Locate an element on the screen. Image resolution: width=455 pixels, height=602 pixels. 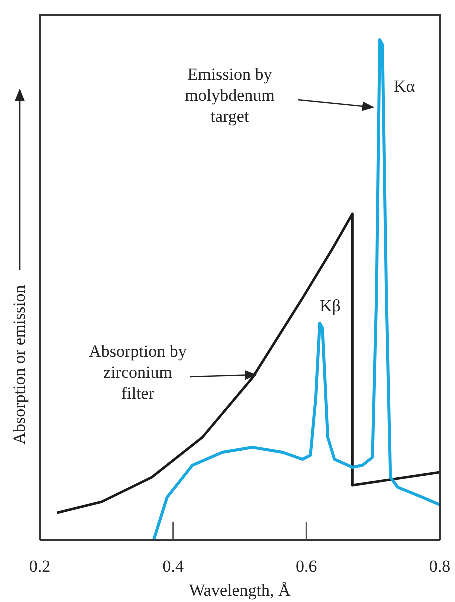
x-tick-label: 0.6 is located at coordinates (307, 566).